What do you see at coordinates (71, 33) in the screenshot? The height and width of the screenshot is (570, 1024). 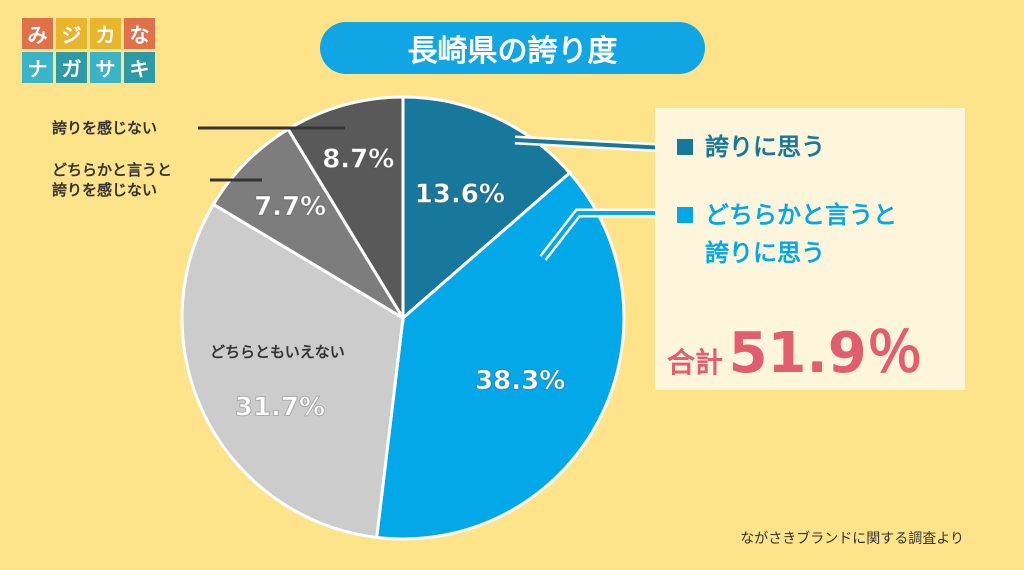 I see `logo-tile: ジ` at bounding box center [71, 33].